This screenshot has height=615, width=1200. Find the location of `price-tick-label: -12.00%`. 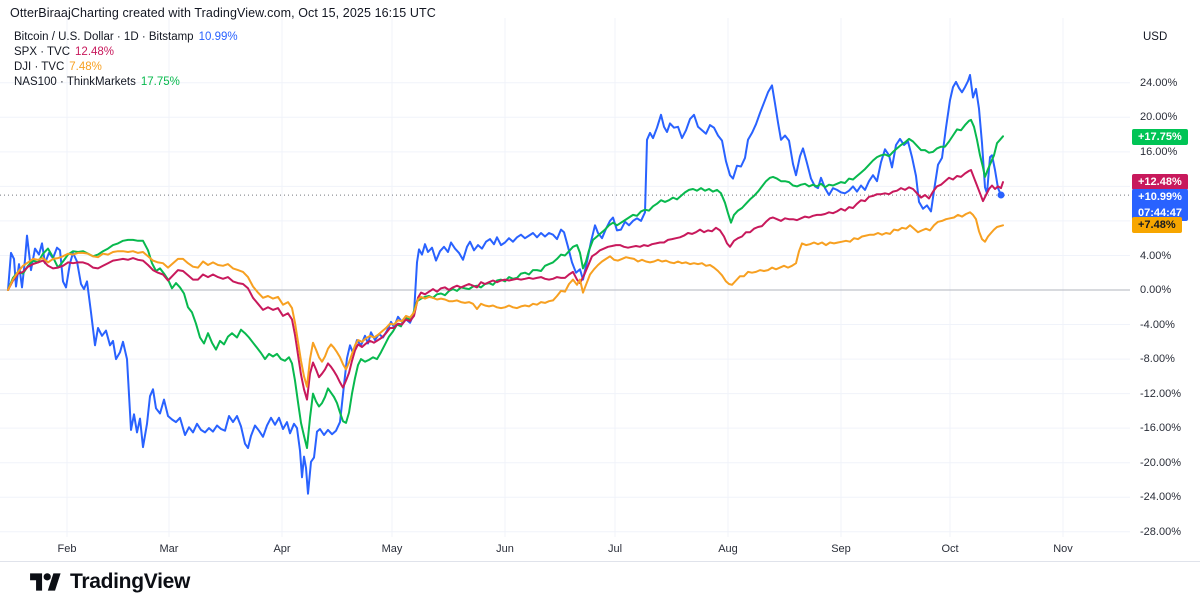

price-tick-label: -12.00% is located at coordinates (1160, 393).